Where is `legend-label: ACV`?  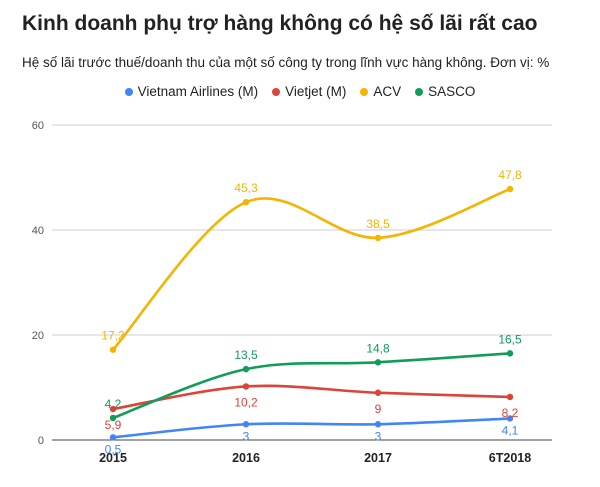 legend-label: ACV is located at coordinates (387, 91).